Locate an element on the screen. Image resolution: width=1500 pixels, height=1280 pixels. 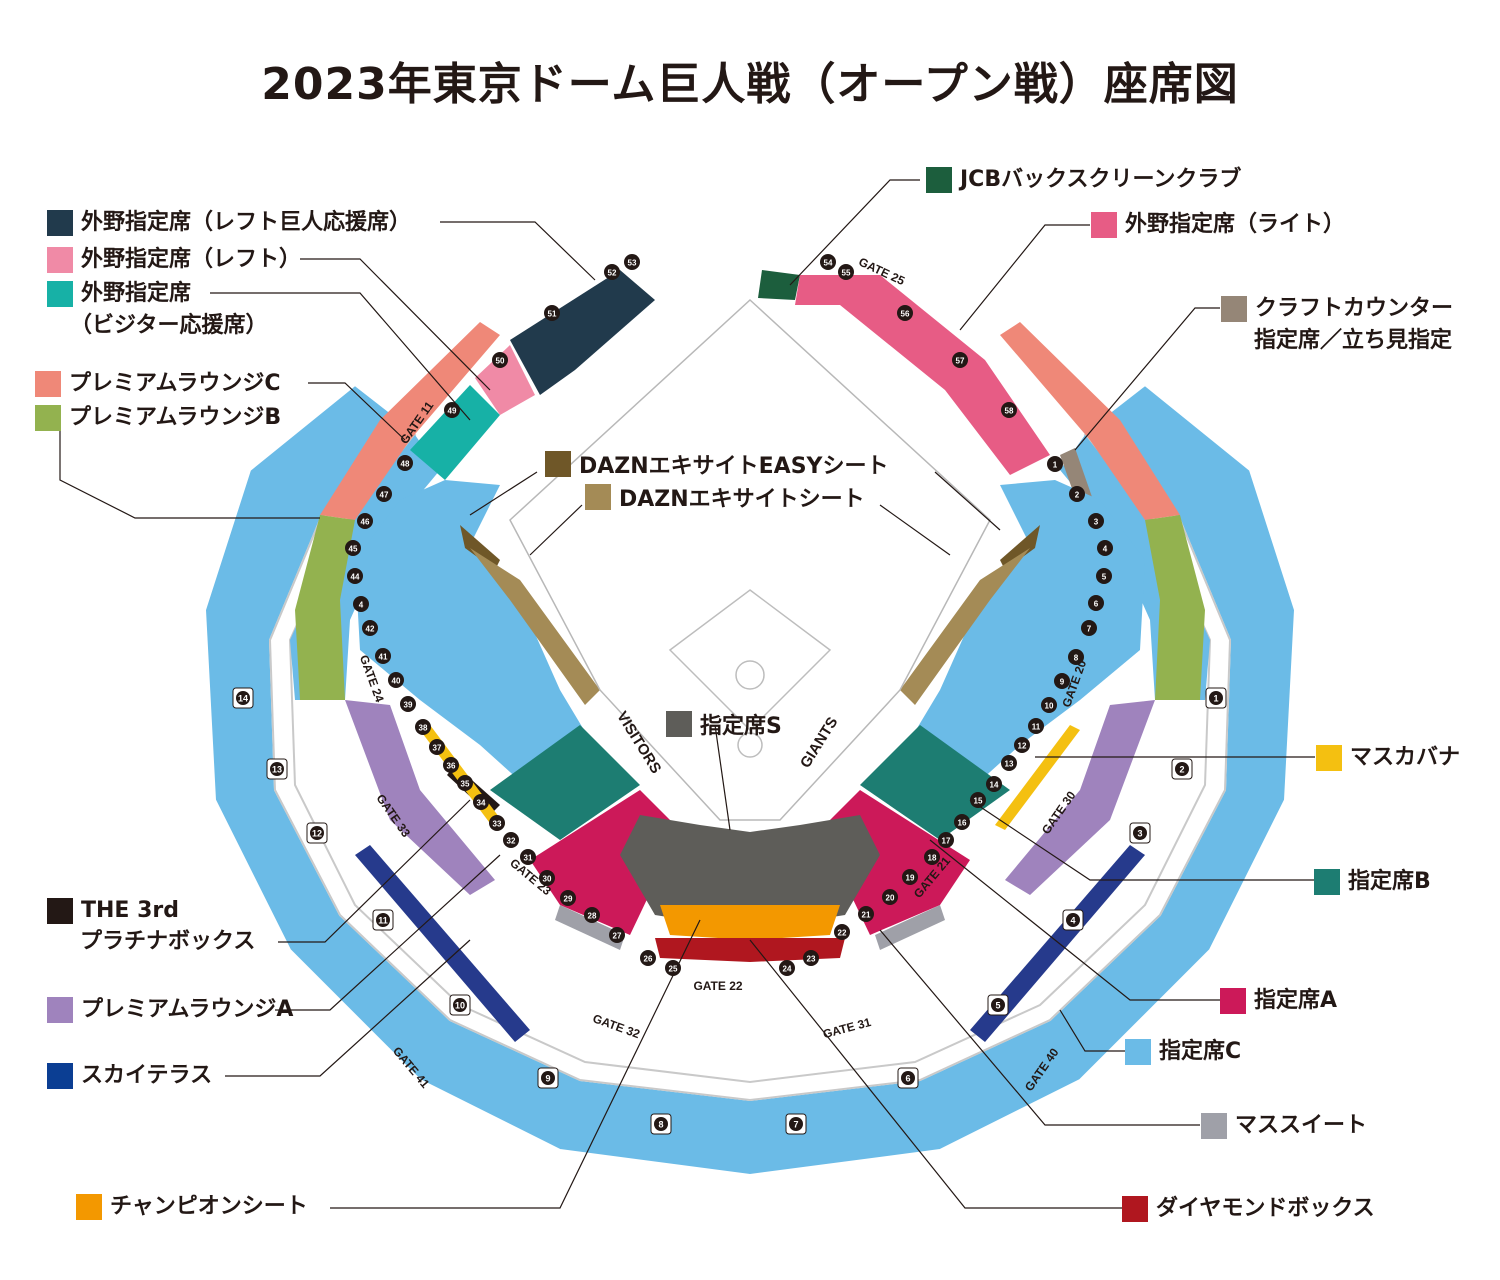
legend-gaiya-right: 外野指定席（ライト） is located at coordinates (1218, 225).